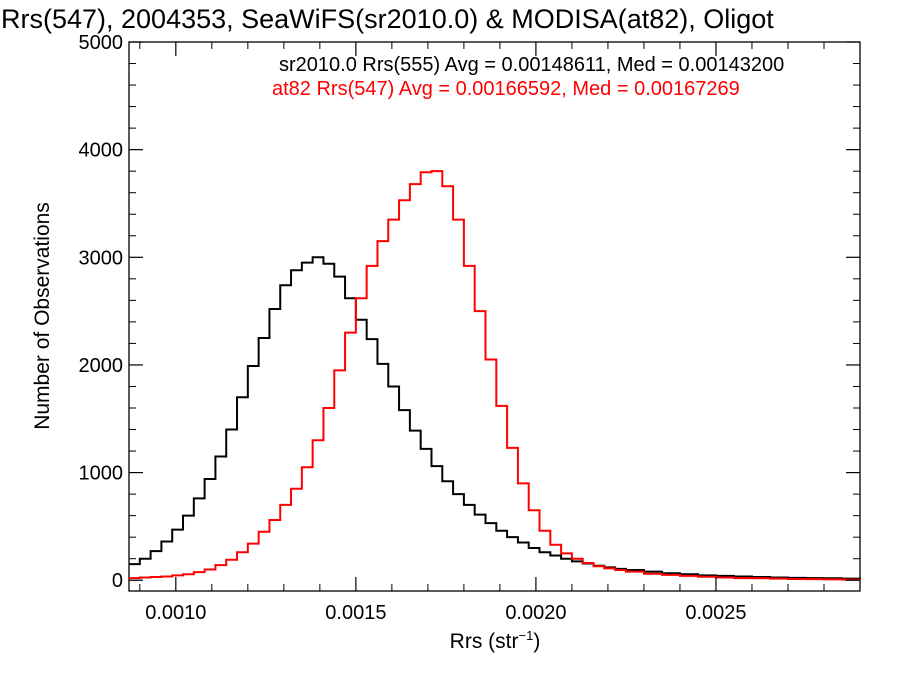 The height and width of the screenshot is (675, 900). Describe the element at coordinates (484, 641) in the screenshot. I see `x-axis-label-main: Rrs (str` at that location.